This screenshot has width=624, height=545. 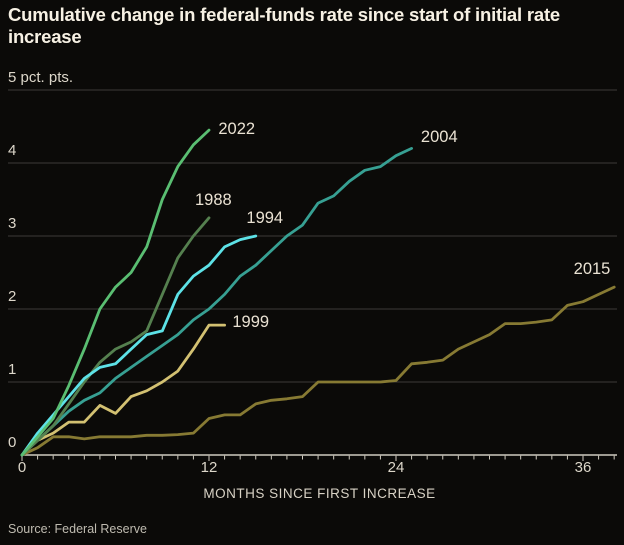 What do you see at coordinates (237, 128) in the screenshot?
I see `series-label-2022: 2022` at bounding box center [237, 128].